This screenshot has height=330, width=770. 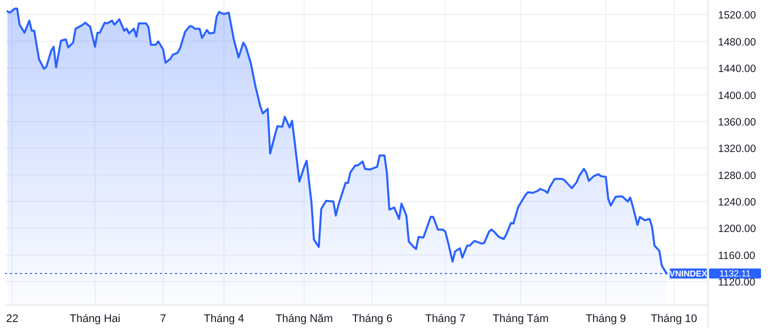 What do you see at coordinates (737, 202) in the screenshot?
I see `y-tick-label: 1240.00` at bounding box center [737, 202].